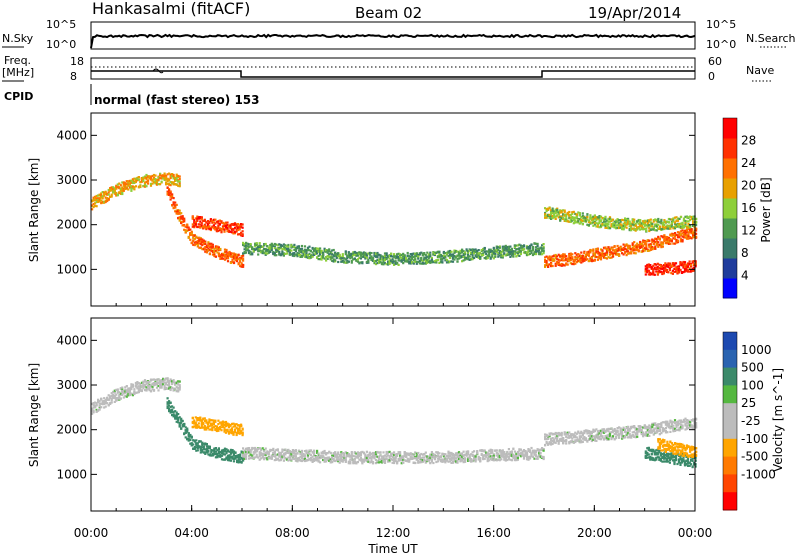 Image resolution: width=800 pixels, height=554 pixels. What do you see at coordinates (77, 61) in the screenshot?
I see `freq-left-tick-top: 18` at bounding box center [77, 61].